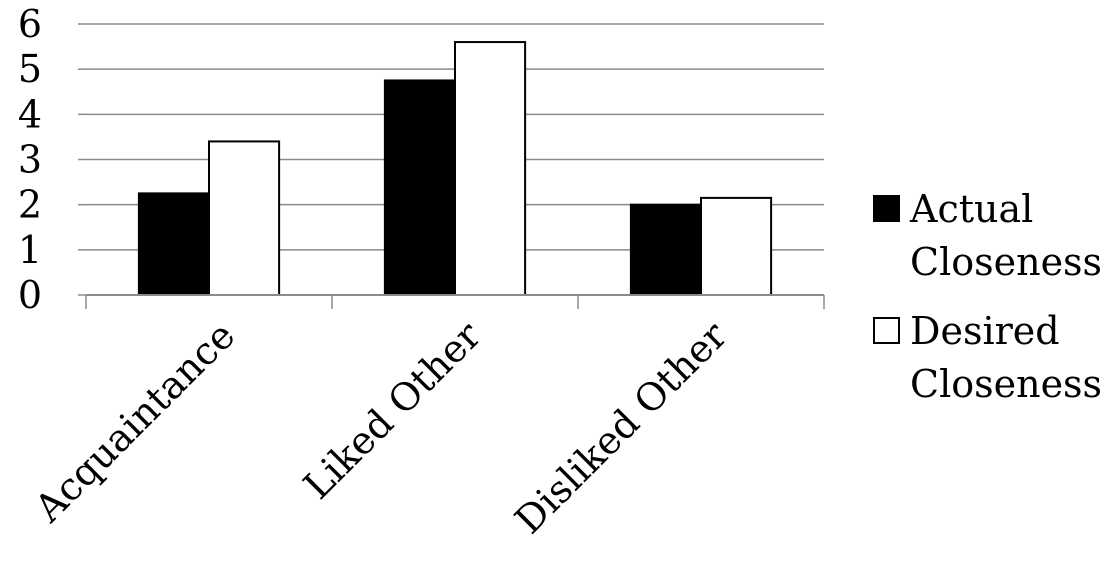 This screenshot has height=582, width=1118. Describe the element at coordinates (30, 205) in the screenshot. I see `y-tick-label: 2` at that location.